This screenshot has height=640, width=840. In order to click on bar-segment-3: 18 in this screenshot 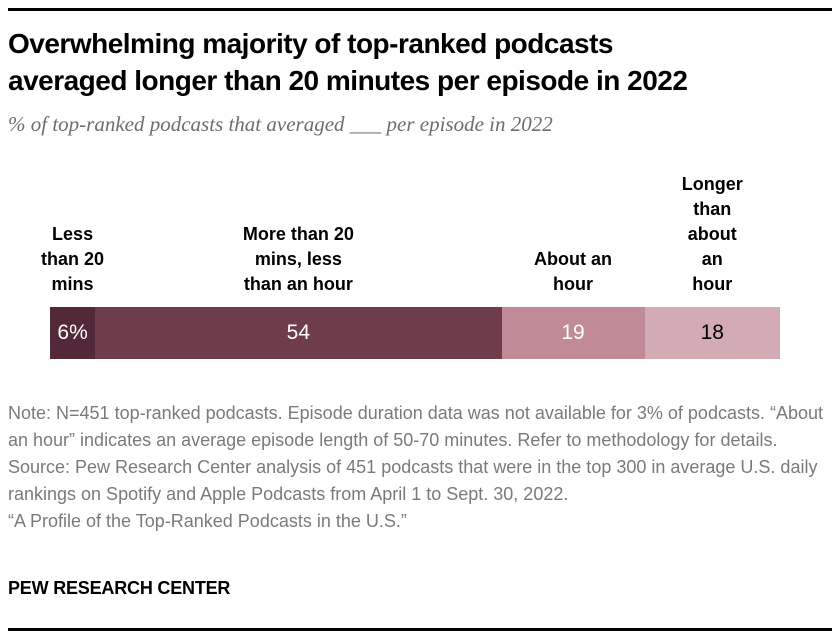, I will do `click(712, 333)`.